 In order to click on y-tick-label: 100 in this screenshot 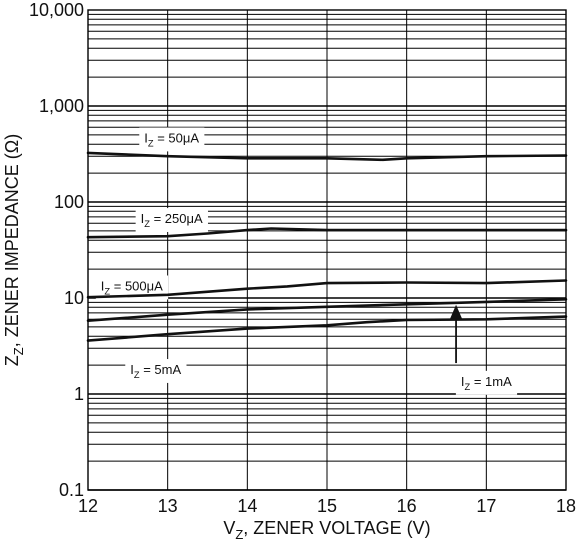, I will do `click(69, 202)`.